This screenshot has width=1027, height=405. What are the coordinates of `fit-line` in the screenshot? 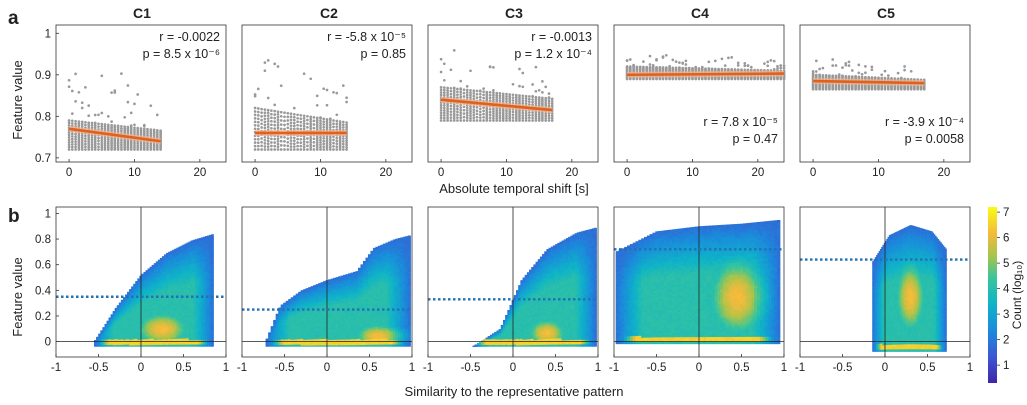 It's located at (114, 135).